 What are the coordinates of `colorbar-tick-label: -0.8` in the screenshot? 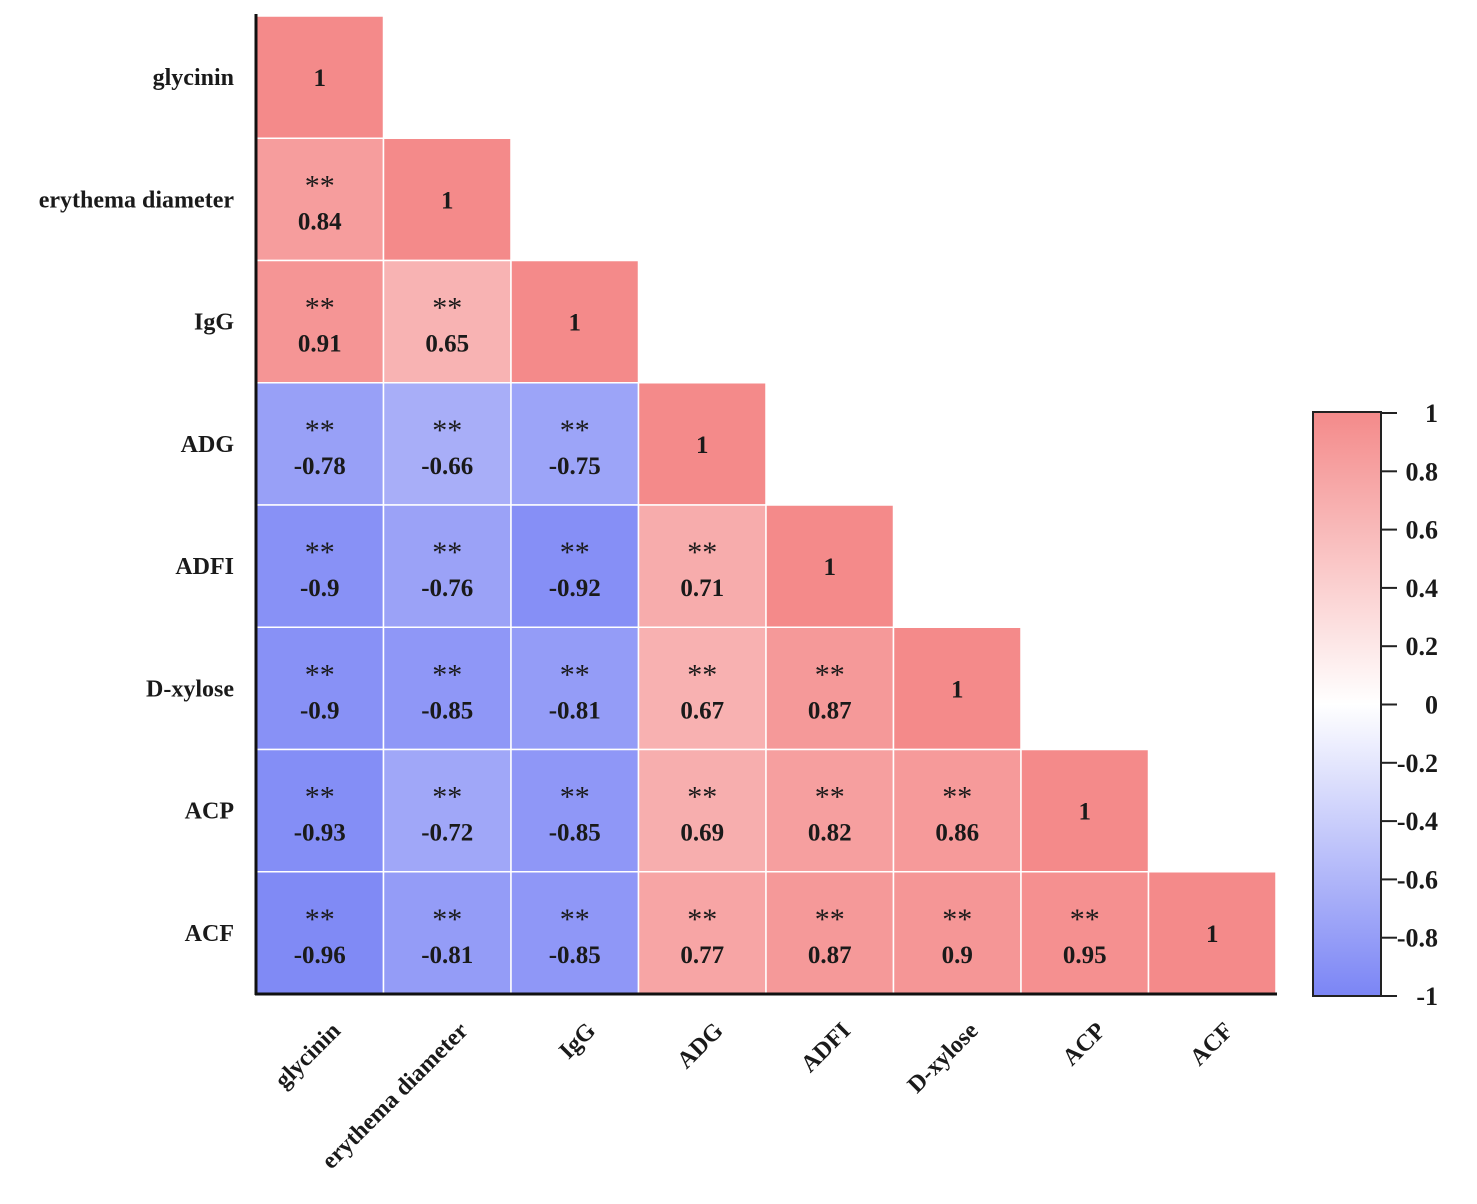 It's located at (1417, 938).